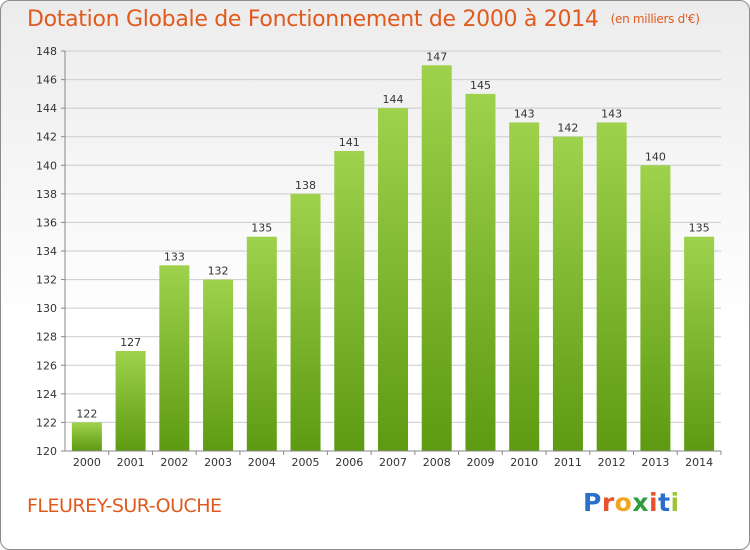 The width and height of the screenshot is (750, 550). I want to click on bar-2011, so click(567, 293).